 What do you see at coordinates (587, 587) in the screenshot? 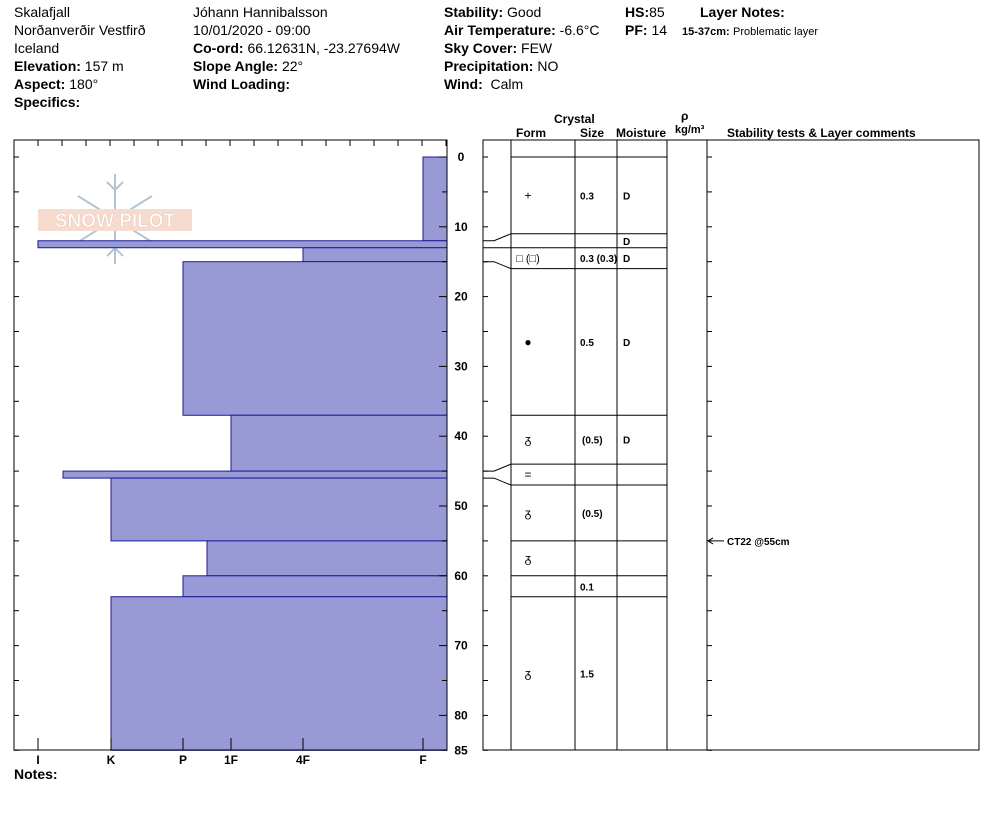
I see `grain-size: 0.1` at bounding box center [587, 587].